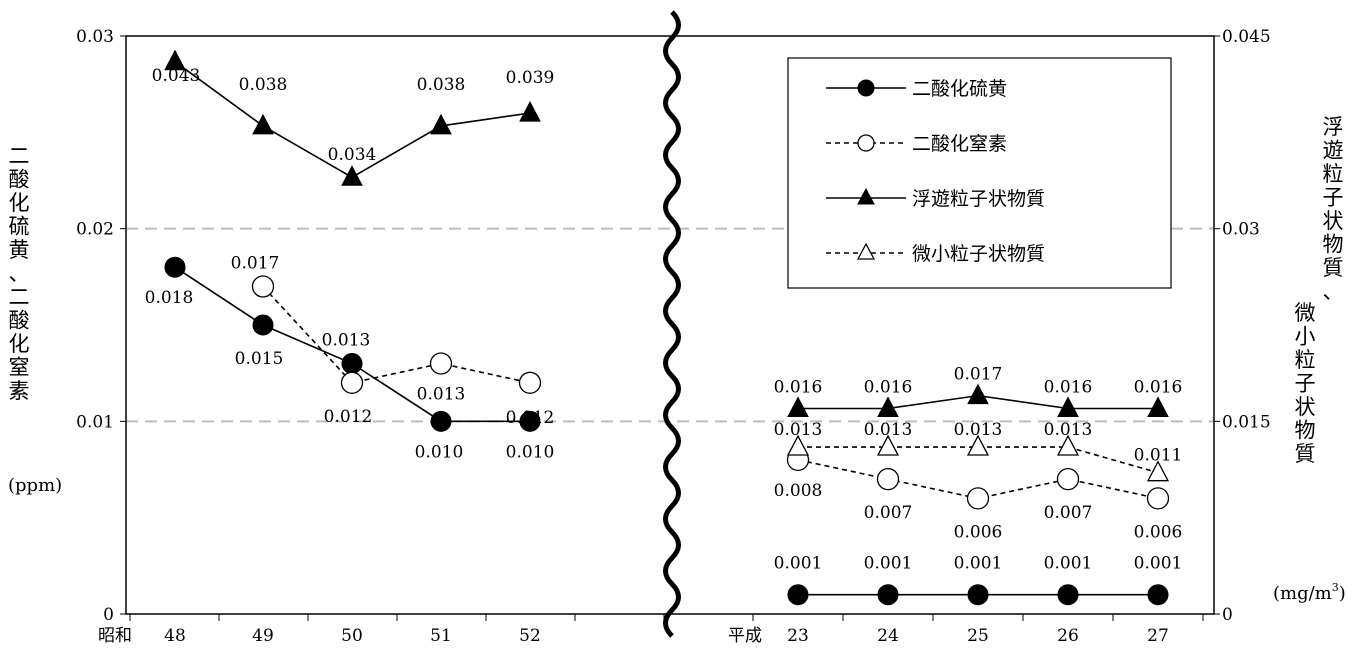 This screenshot has height=653, width=1355. I want to click on axis-break-wave, so click(672, 324).